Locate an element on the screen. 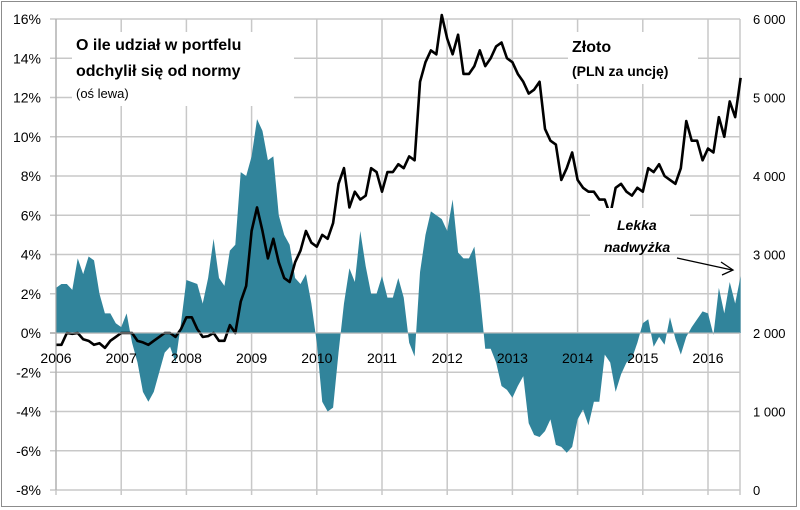 The image size is (800, 510). callout-arrowhead-icon is located at coordinates (727, 268).